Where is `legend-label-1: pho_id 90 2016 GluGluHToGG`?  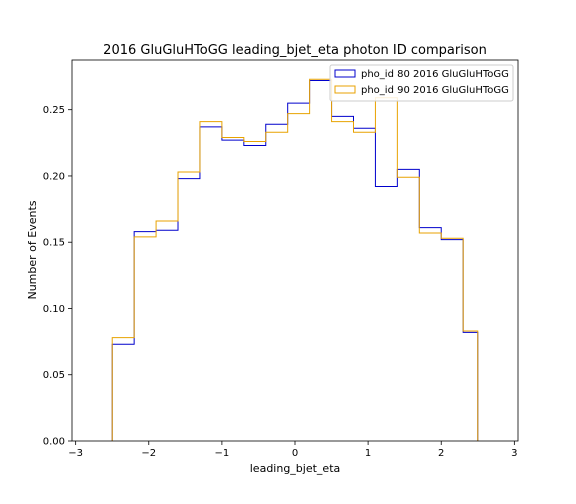 legend-label-1: pho_id 90 2016 GluGluHToGG is located at coordinates (435, 90).